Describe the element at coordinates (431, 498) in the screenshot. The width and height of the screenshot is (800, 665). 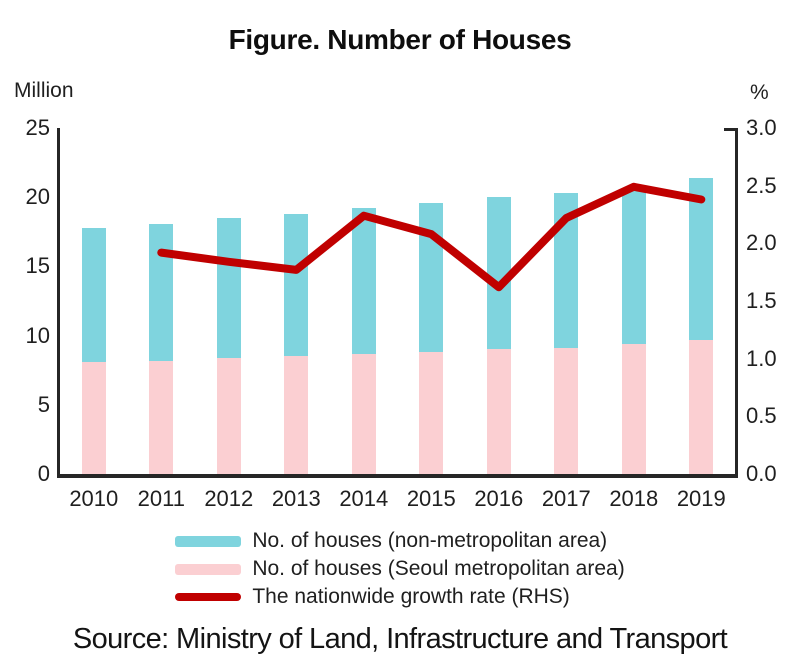
I see `x-axis-tick-label-2015: 2015` at that location.